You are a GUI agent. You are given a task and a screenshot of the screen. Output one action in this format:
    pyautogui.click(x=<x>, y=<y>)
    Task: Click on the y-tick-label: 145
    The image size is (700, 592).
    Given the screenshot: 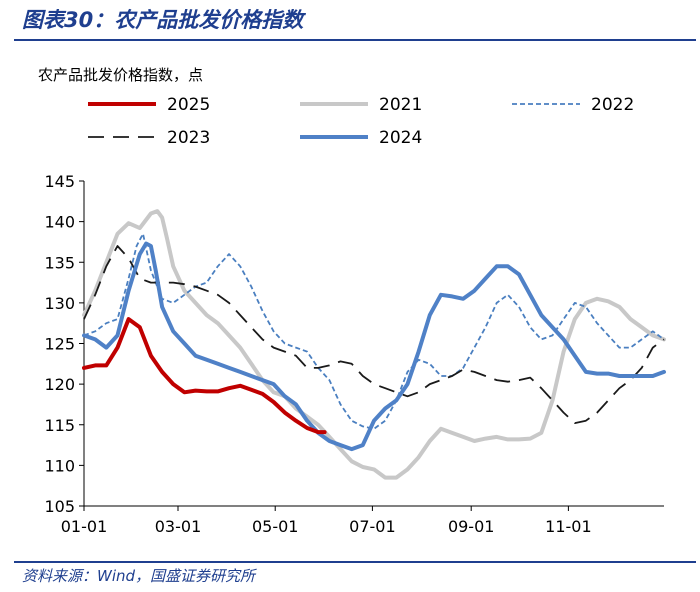 What is the action you would take?
    pyautogui.click(x=59, y=181)
    